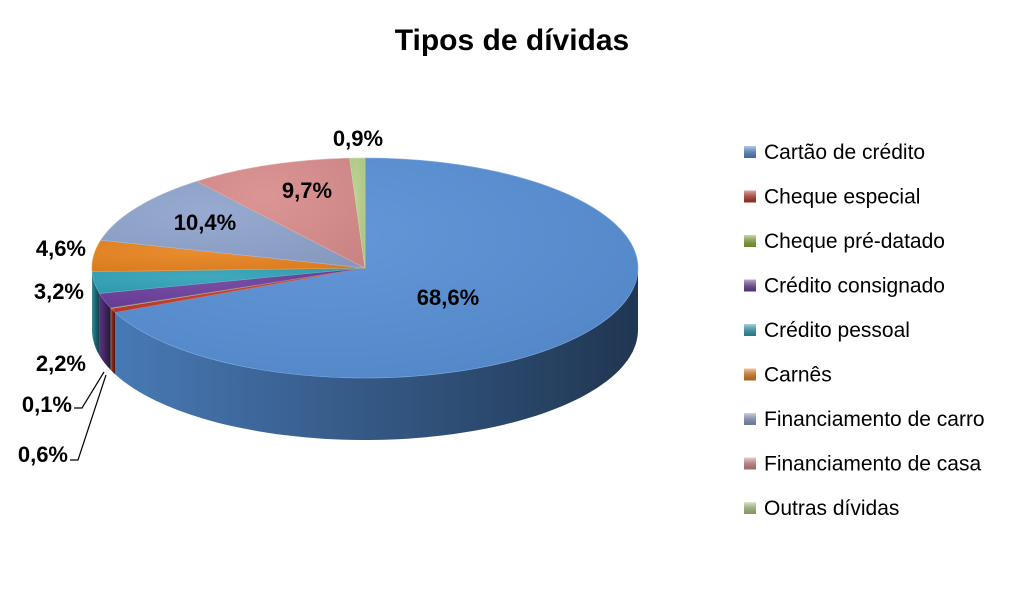 This screenshot has height=595, width=1024. Describe the element at coordinates (281, 213) in the screenshot. I see `slice-financiamento-de-casa` at that location.